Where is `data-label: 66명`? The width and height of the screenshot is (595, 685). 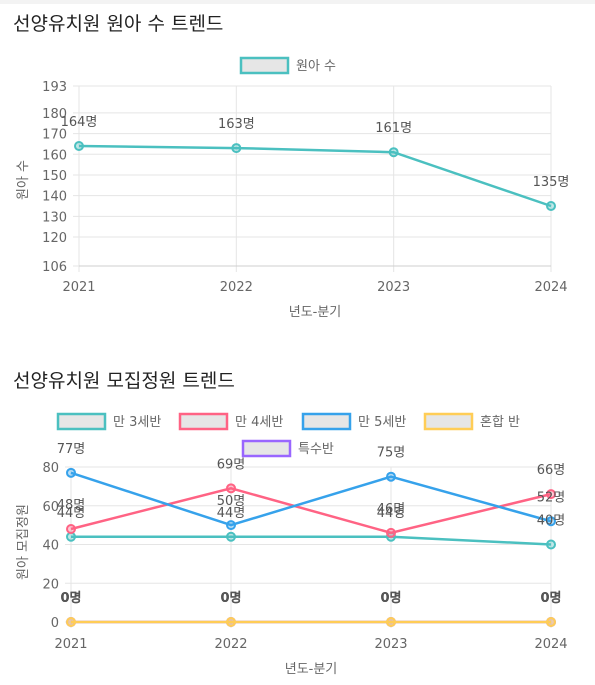 data-label: 66명 is located at coordinates (551, 470).